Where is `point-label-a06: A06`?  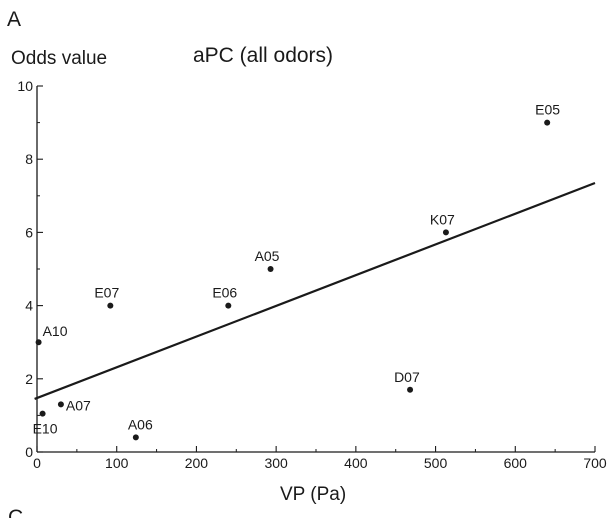
point-label-a06: A06 is located at coordinates (140, 424).